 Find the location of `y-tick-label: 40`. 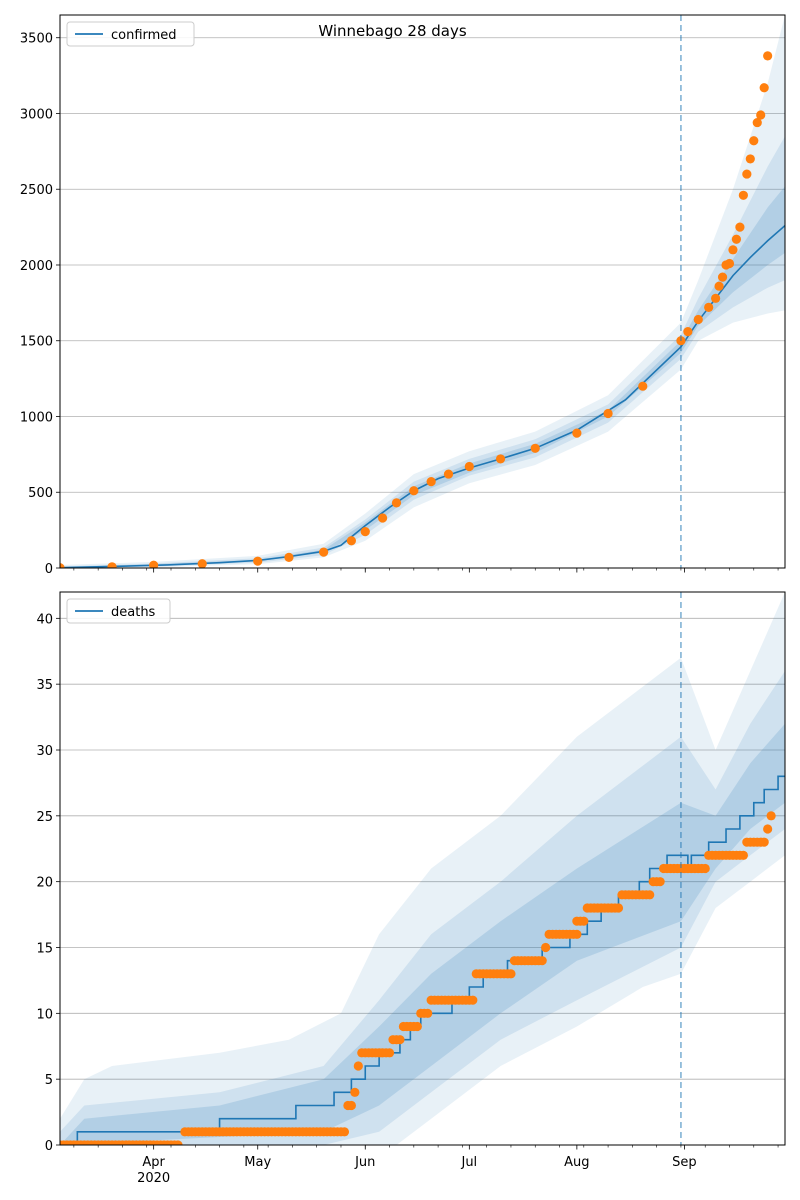

y-tick-label: 40 is located at coordinates (44, 619).